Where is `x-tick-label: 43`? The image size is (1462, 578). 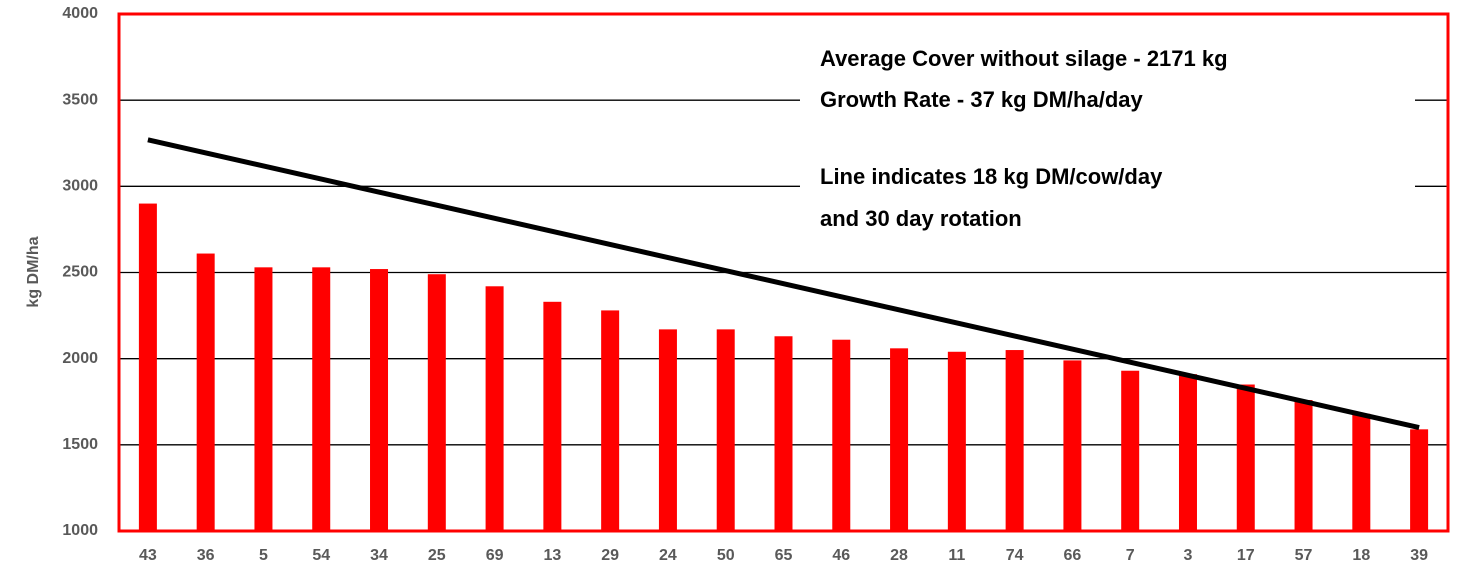 x-tick-label: 43 is located at coordinates (148, 555).